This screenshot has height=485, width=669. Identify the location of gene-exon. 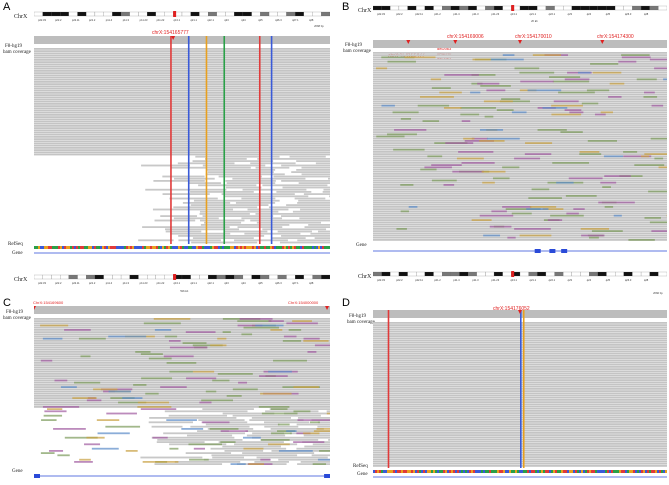
(327, 476).